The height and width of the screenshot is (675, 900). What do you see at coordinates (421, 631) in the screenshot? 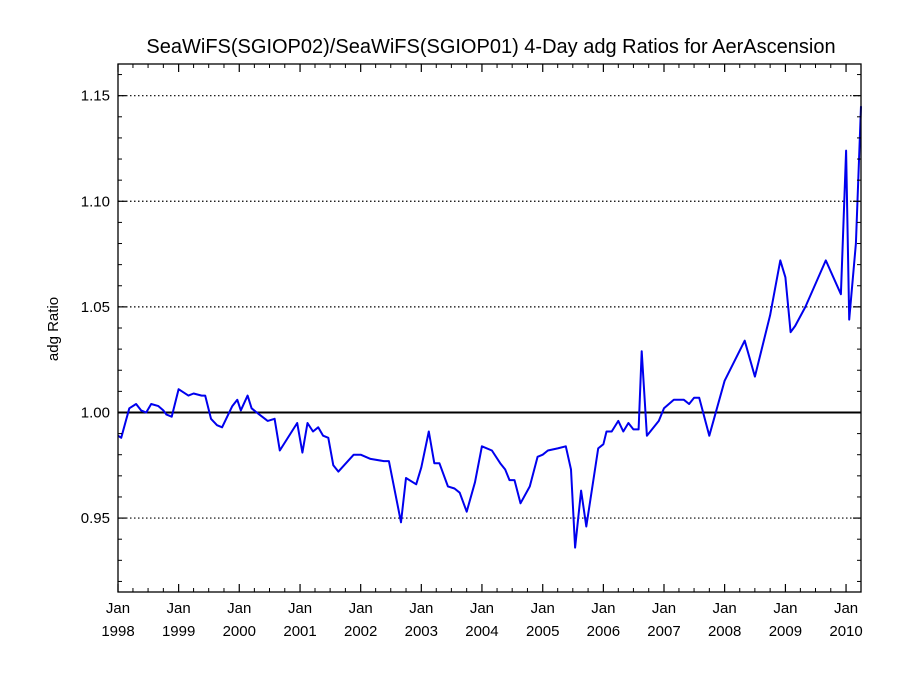
I see `x-tick-year: 2003` at bounding box center [421, 631].